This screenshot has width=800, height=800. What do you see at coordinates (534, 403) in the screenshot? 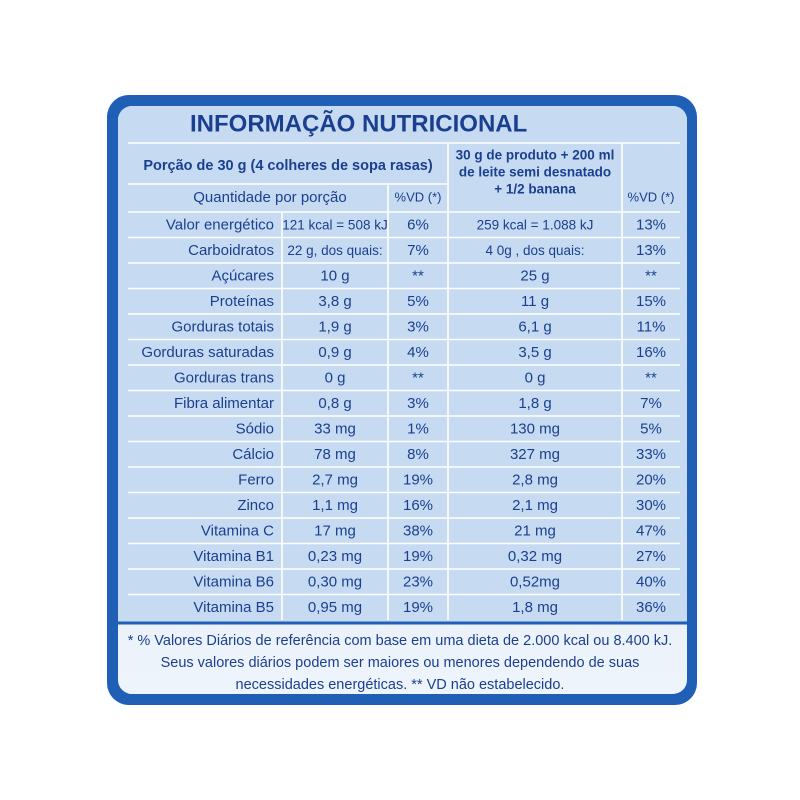
I see `cell: 1,8 g` at bounding box center [534, 403].